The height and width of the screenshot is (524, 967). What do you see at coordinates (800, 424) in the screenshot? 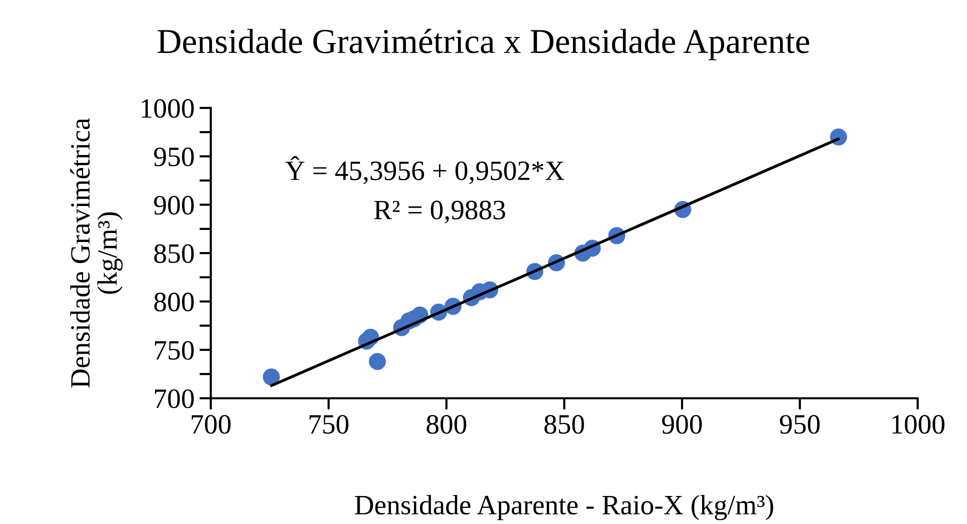
I see `x-tick-label: 950` at bounding box center [800, 424].